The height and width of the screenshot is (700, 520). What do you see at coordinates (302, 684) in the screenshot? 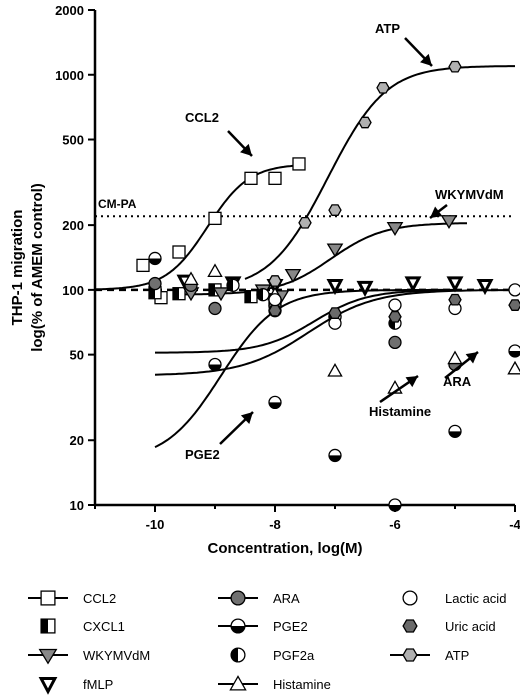
I see `legend-label-histamine: Histamine` at bounding box center [302, 684].